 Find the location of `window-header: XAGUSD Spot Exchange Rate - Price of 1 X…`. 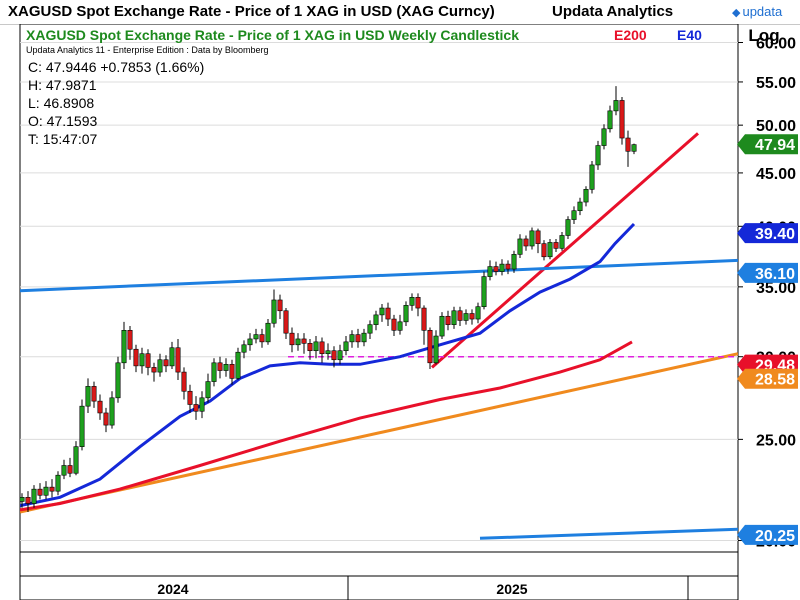

window-header: XAGUSD Spot Exchange Rate - Price of 1 X… is located at coordinates (400, 12).